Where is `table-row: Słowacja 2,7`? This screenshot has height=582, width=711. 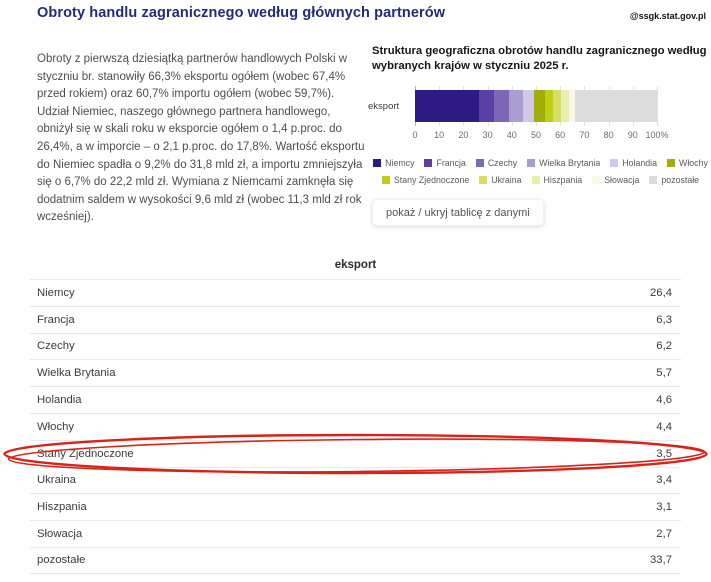 table-row: Słowacja 2,7 is located at coordinates (355, 533).